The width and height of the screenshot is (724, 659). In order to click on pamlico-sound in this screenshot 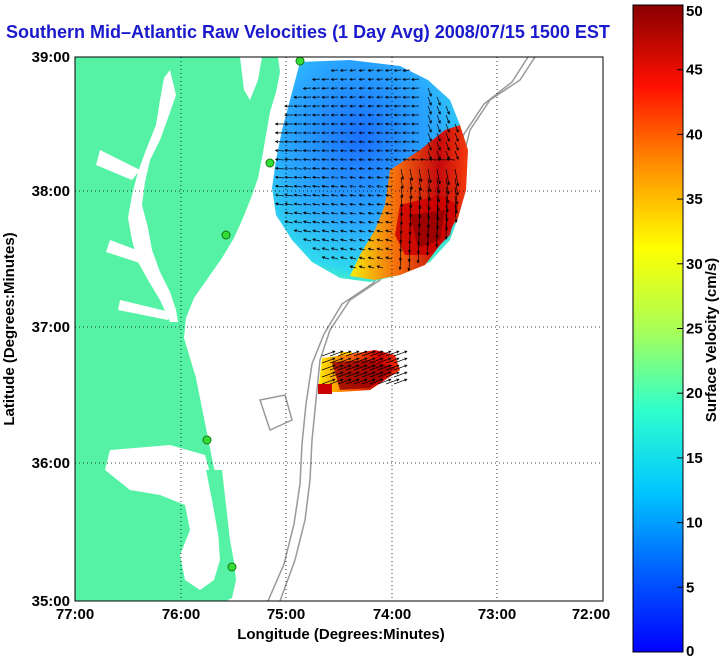, I will do `click(162, 517)`.